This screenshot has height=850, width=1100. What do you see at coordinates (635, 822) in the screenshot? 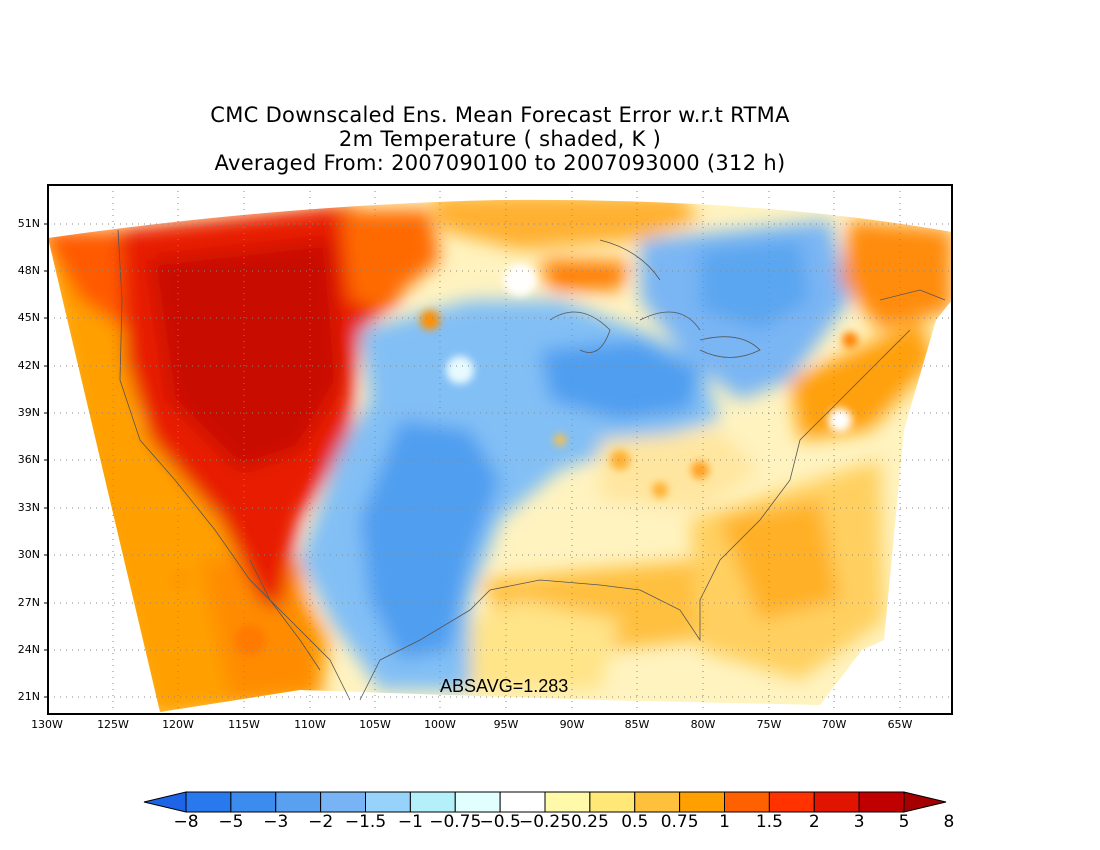
I see `colorbar-label: 0.5` at bounding box center [635, 822].